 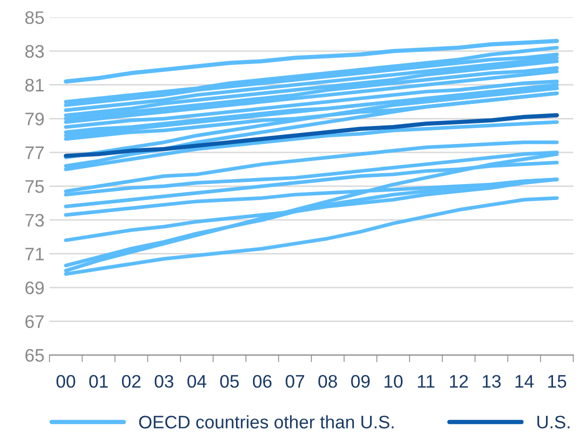 What do you see at coordinates (34, 119) in the screenshot?
I see `y-tick-label: 79` at bounding box center [34, 119].